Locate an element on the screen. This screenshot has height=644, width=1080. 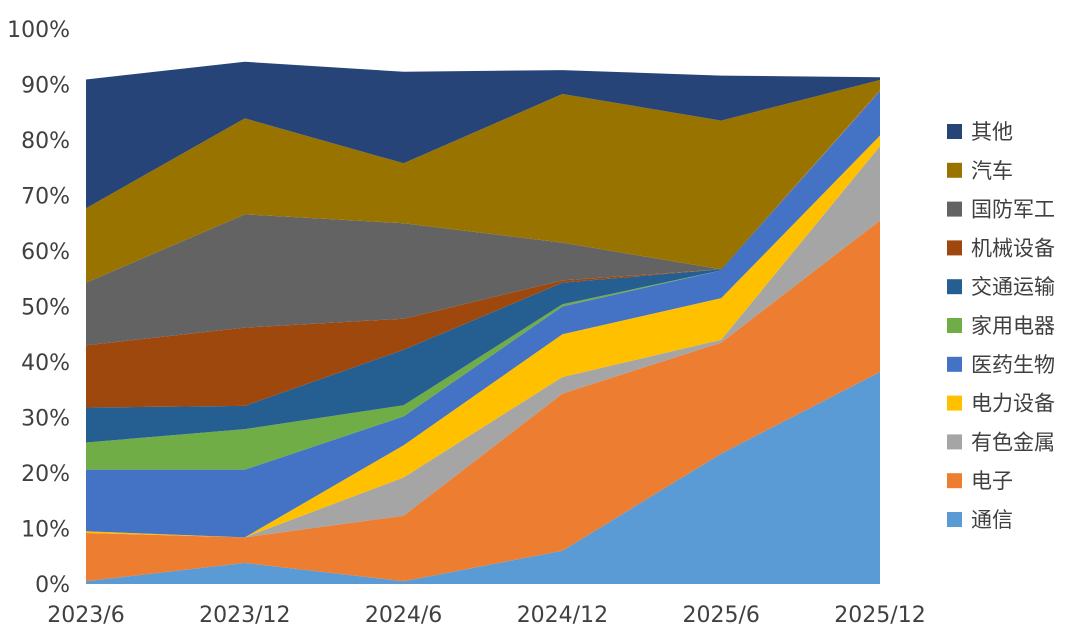
y-tick-label: 60% is located at coordinates (45, 252).